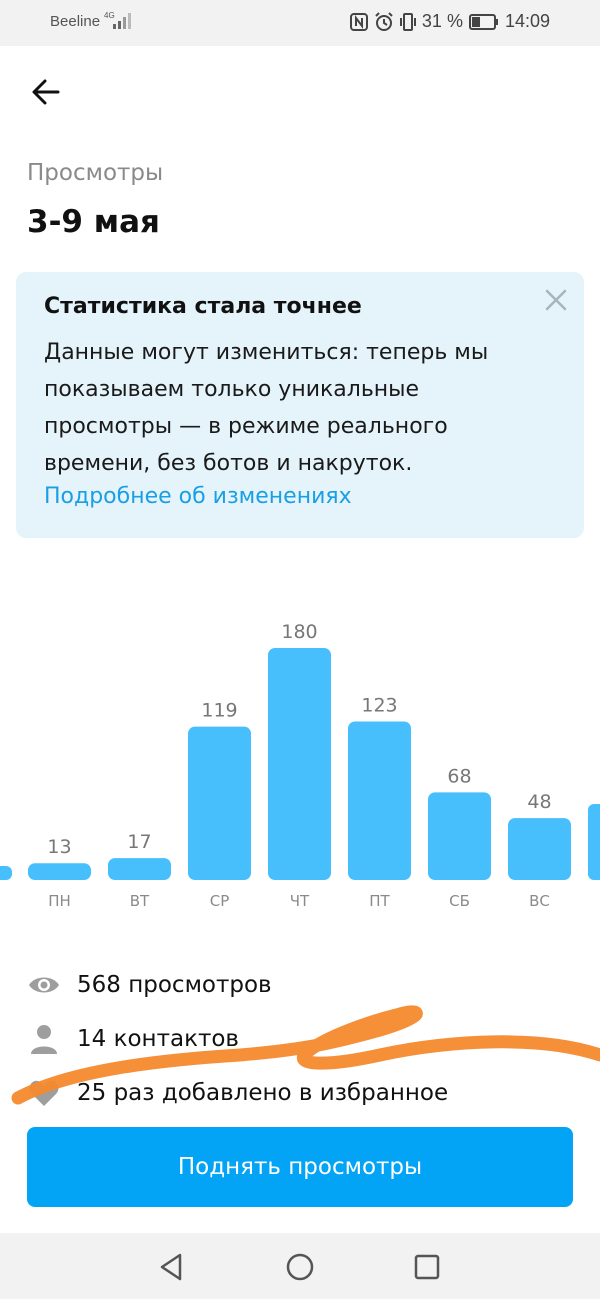 This screenshot has height=1299, width=600. Describe the element at coordinates (219, 803) in the screenshot. I see `chart-bar-СР` at that location.